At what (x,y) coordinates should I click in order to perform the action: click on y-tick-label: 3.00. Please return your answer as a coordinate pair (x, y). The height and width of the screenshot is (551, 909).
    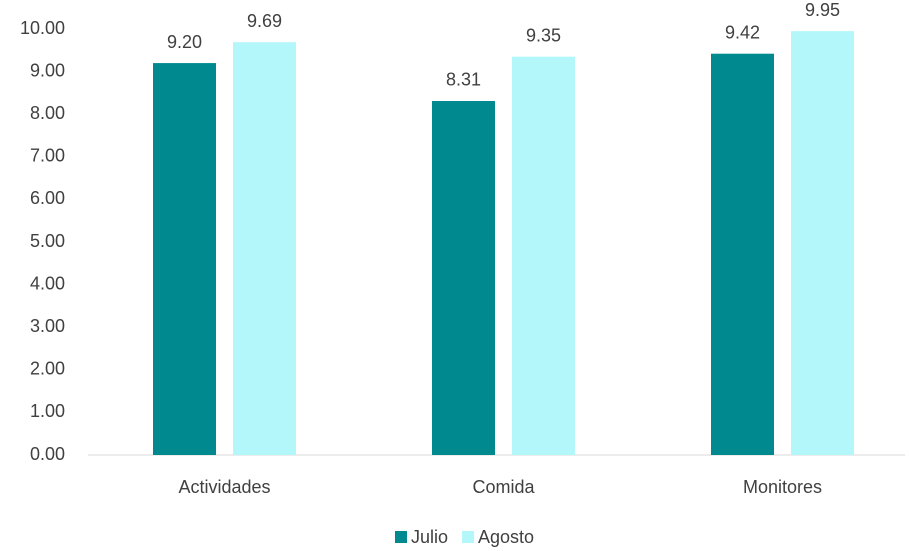
    Looking at the image, I should click on (47, 326).